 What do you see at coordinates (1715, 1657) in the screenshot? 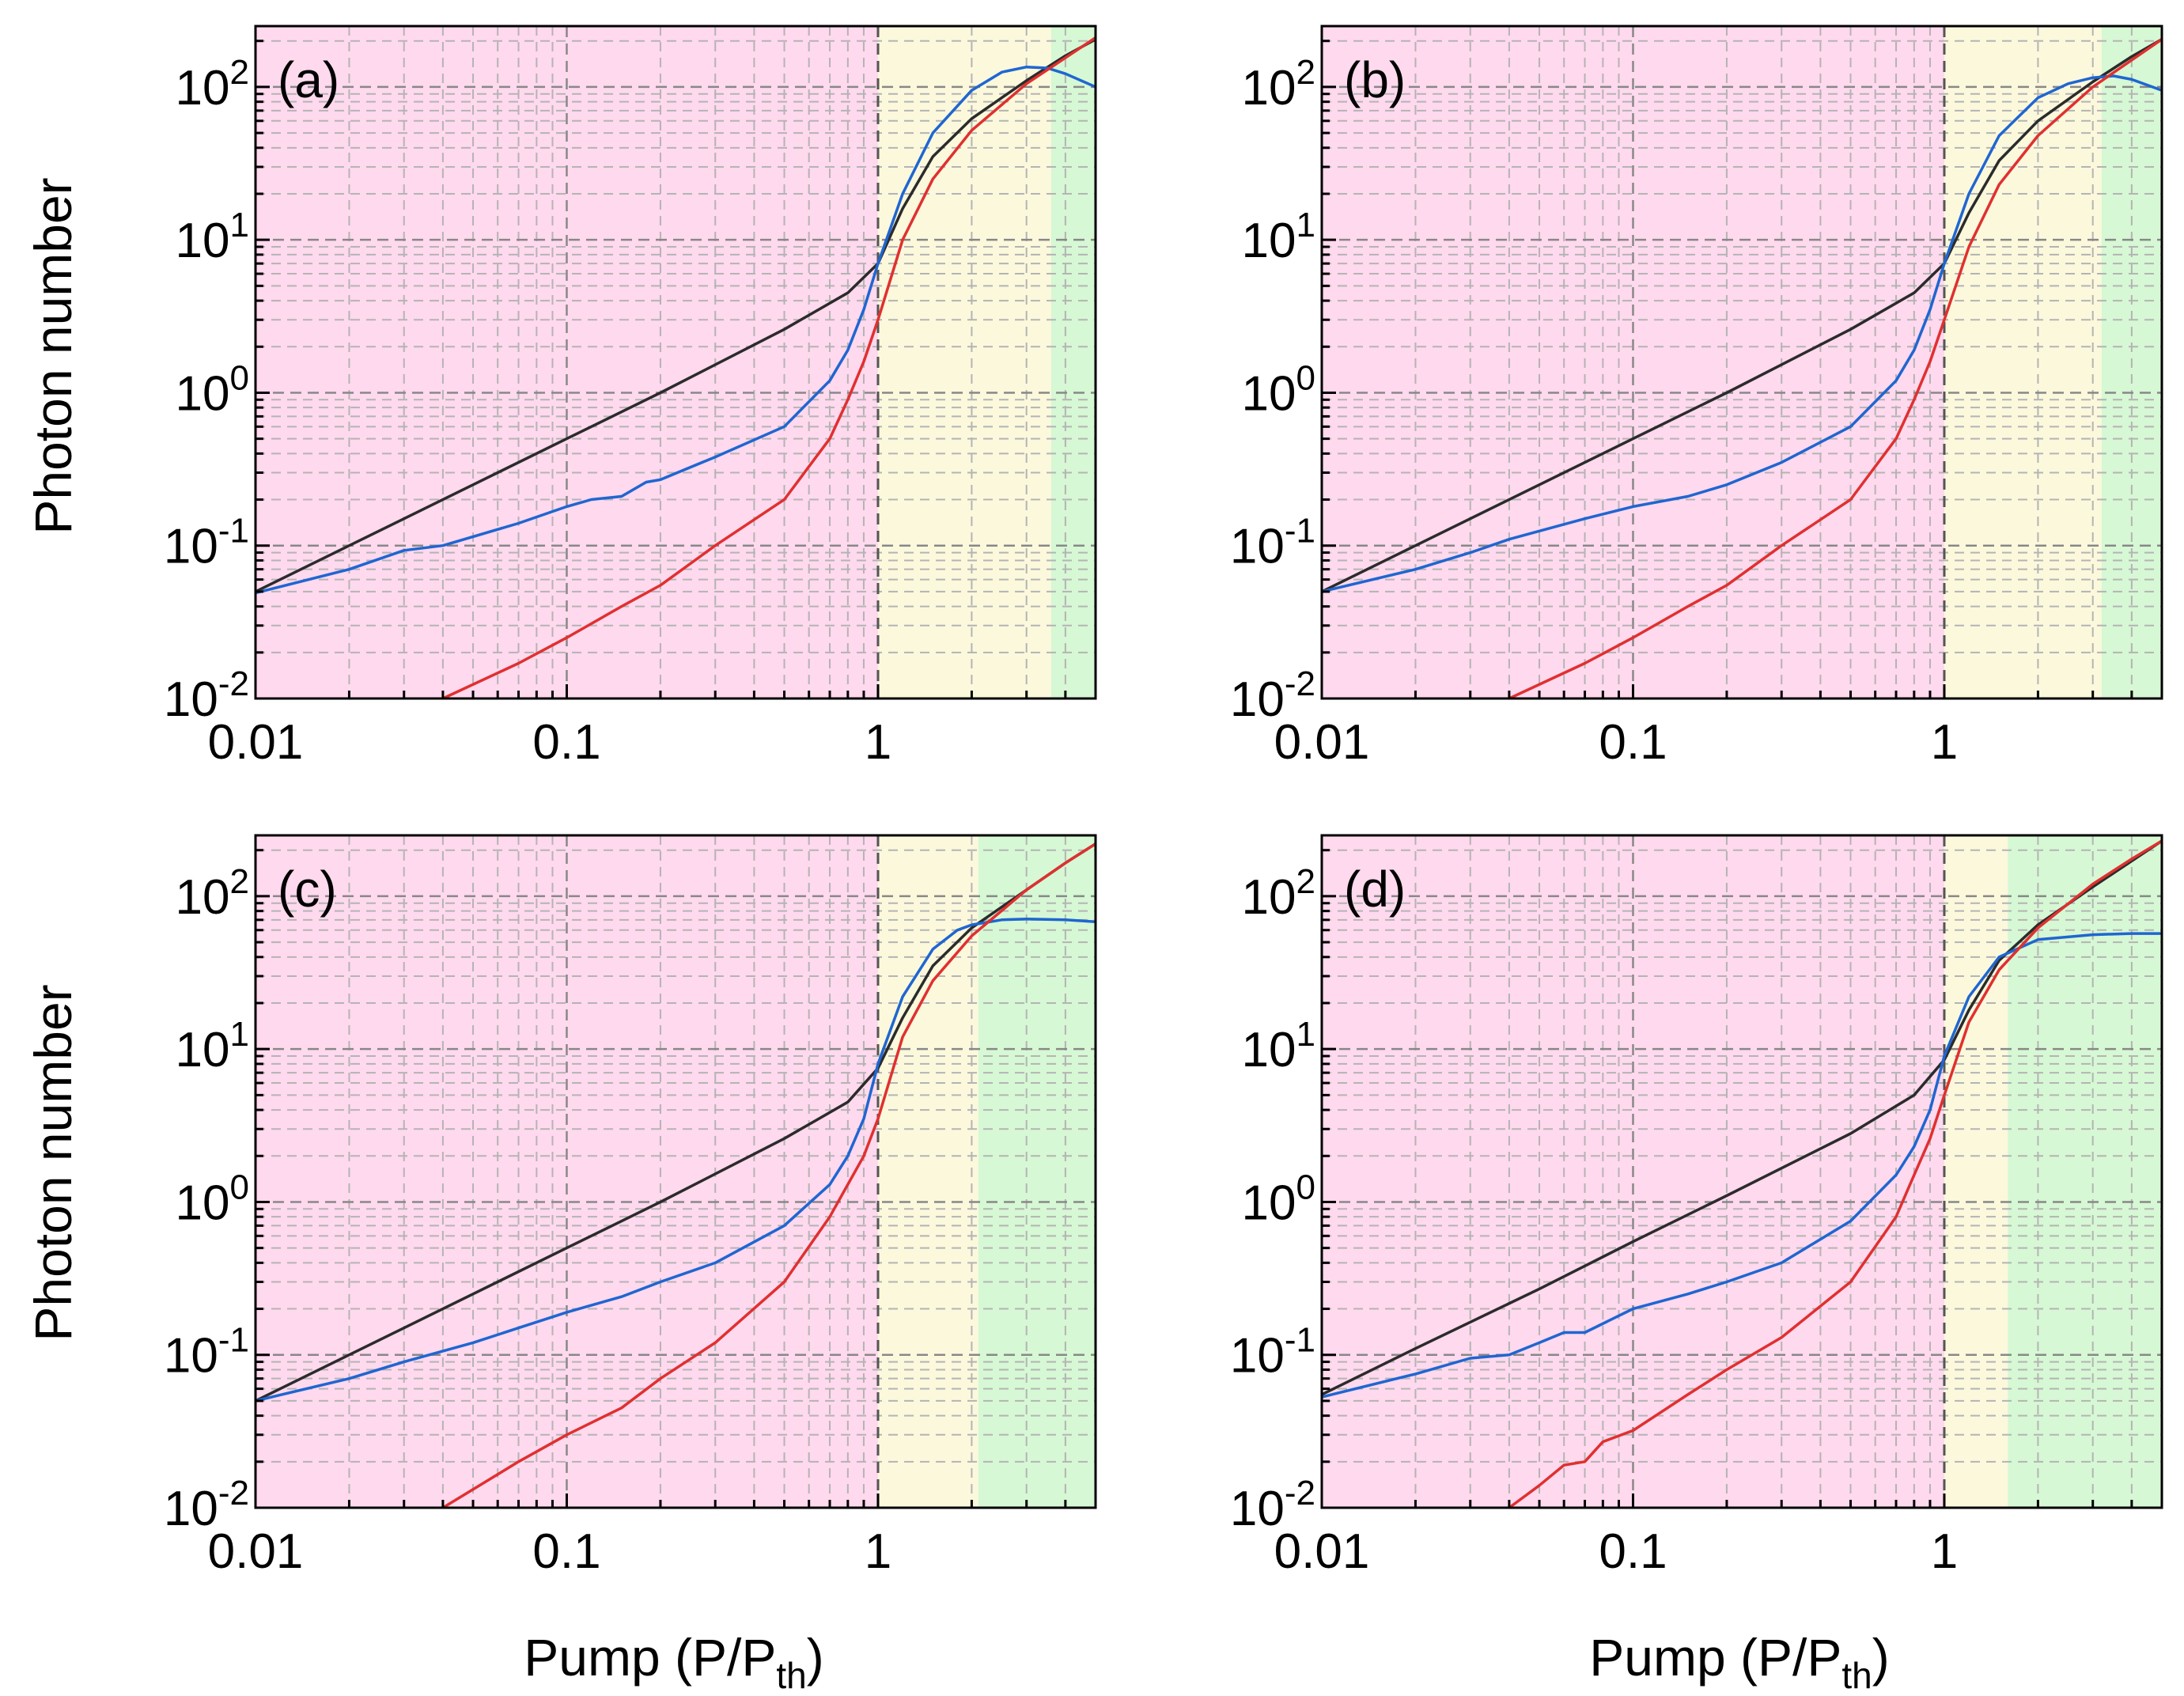
I see `x-axis-title-right-main: Pump (P/P` at bounding box center [1715, 1657].